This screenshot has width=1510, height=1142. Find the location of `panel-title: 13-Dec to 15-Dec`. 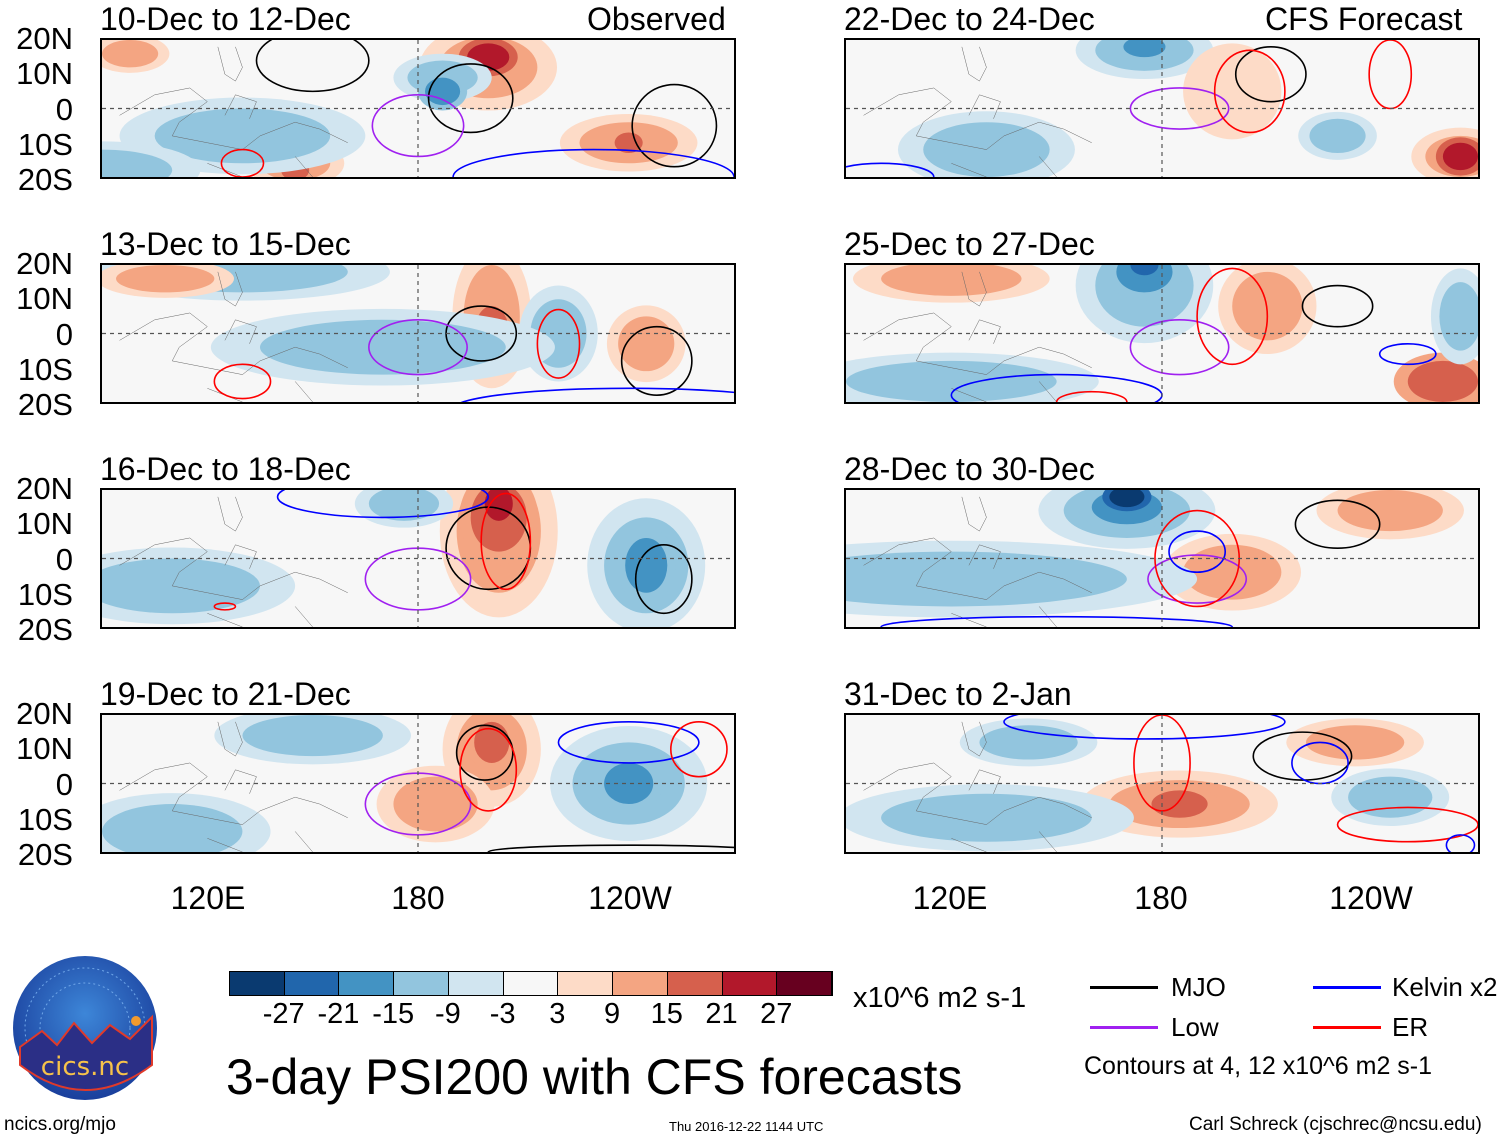

panel-title: 13-Dec to 15-Dec is located at coordinates (225, 244).